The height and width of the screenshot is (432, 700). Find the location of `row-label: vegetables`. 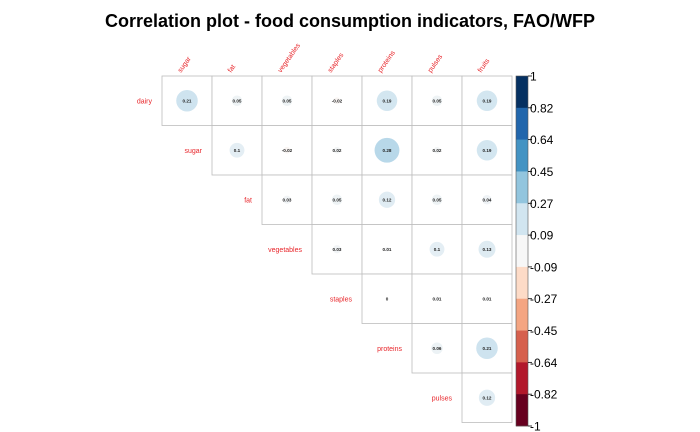

row-label: vegetables is located at coordinates (285, 250).